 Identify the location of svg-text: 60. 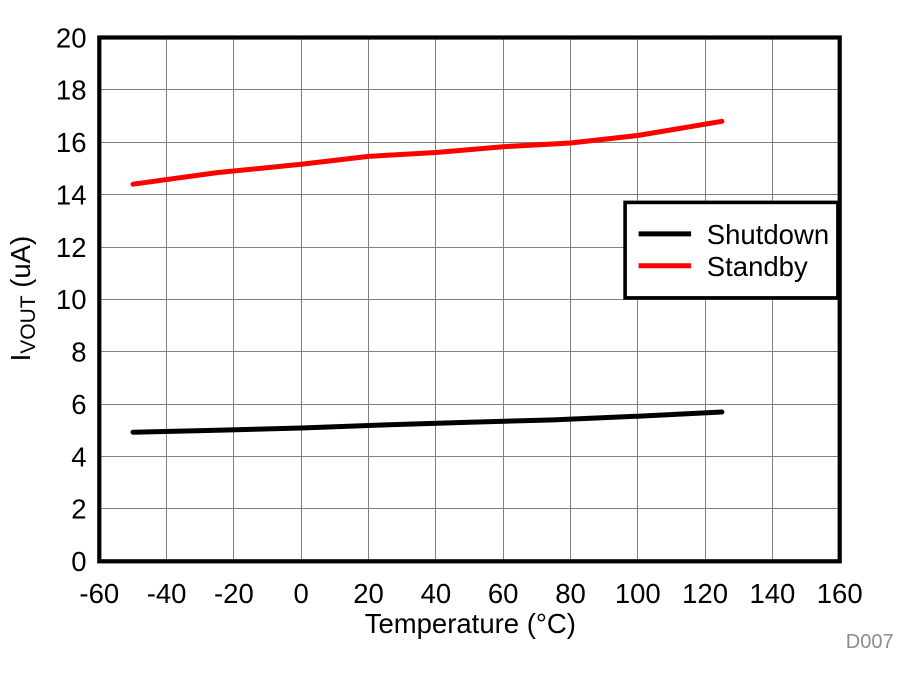
(503, 593).